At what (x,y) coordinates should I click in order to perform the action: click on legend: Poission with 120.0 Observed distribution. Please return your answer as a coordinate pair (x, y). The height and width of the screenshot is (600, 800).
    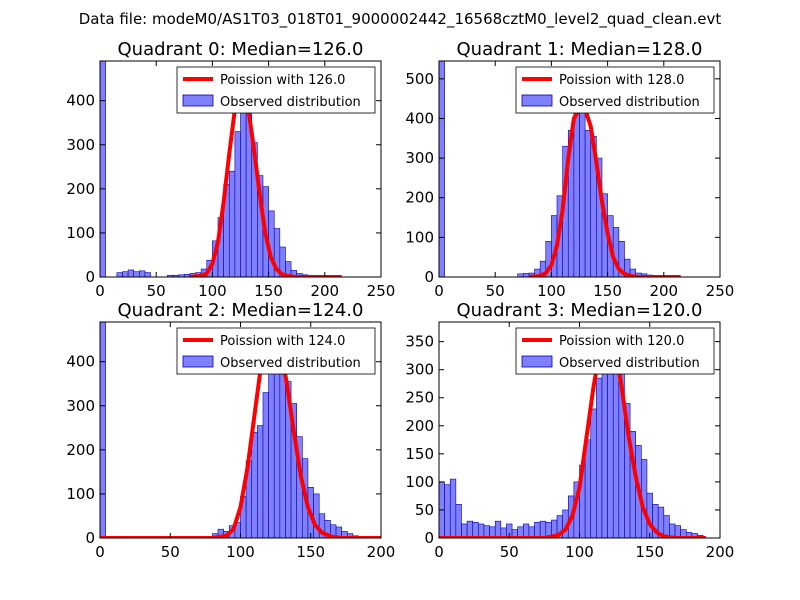
    Looking at the image, I should click on (615, 351).